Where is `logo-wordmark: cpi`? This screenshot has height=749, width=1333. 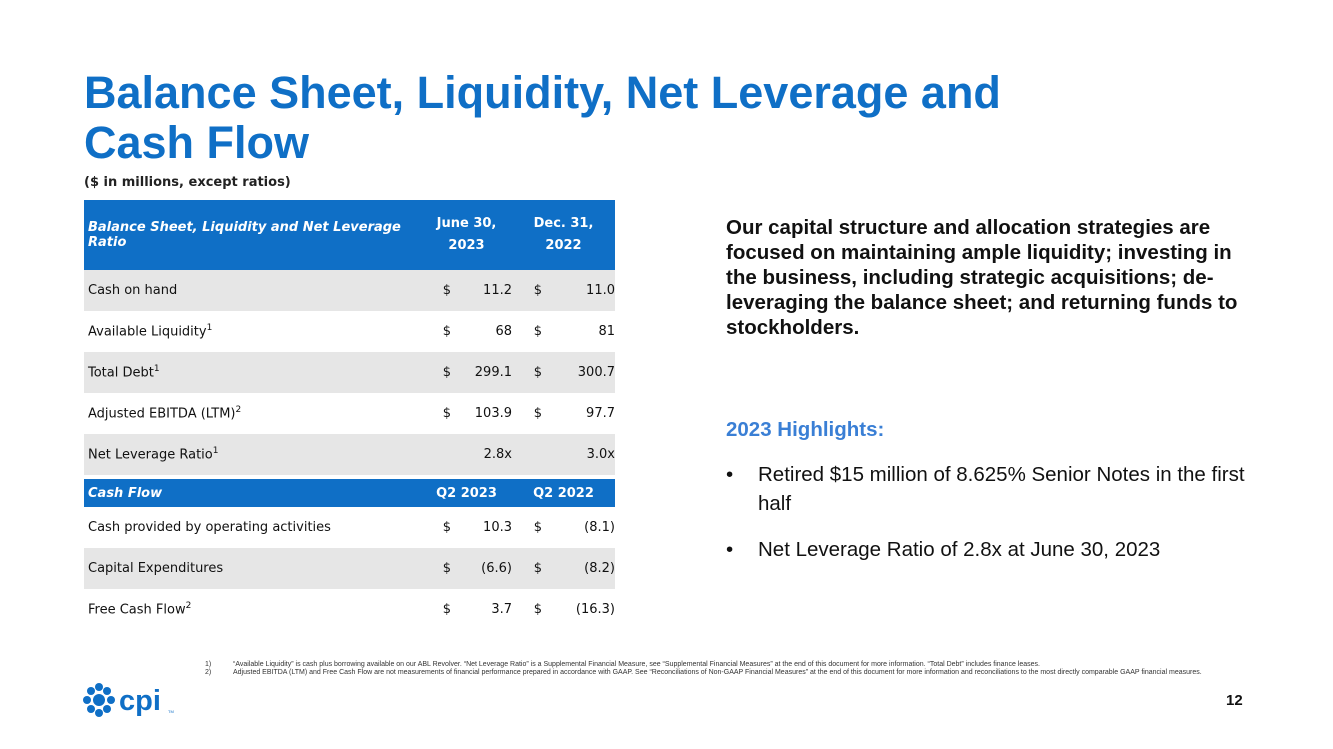 logo-wordmark: cpi is located at coordinates (140, 701).